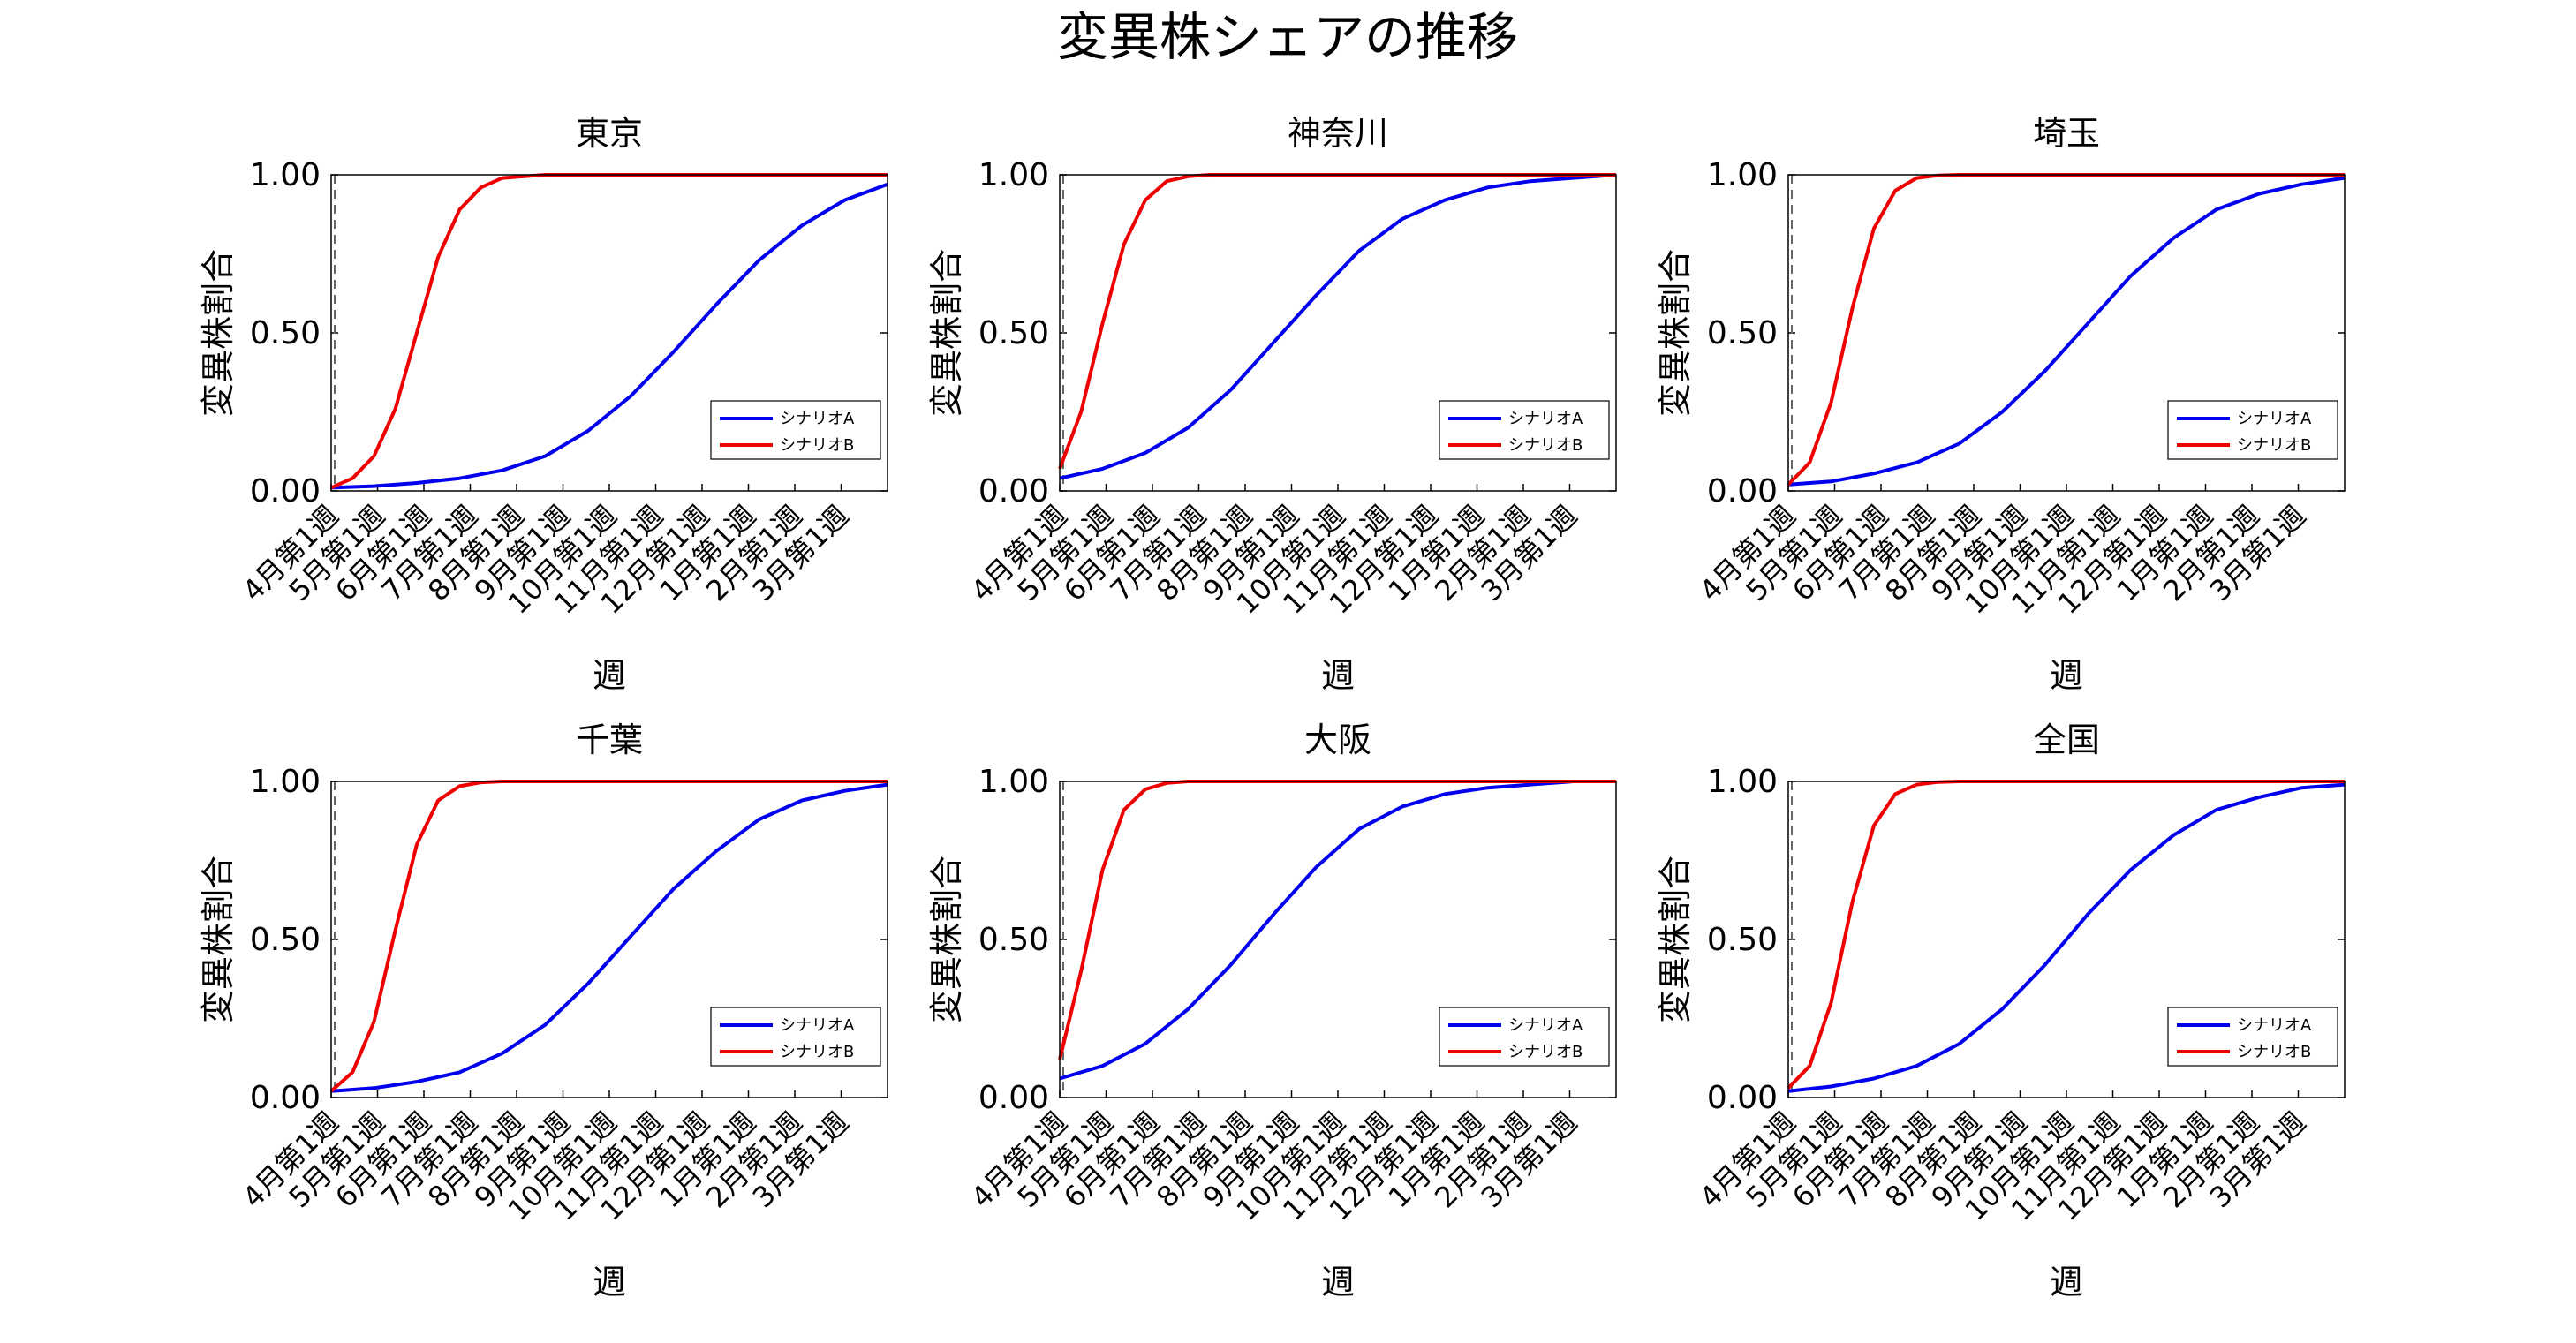 This screenshot has width=2576, height=1343. What do you see at coordinates (1337, 740) in the screenshot?
I see `panel-title: 大阪` at bounding box center [1337, 740].